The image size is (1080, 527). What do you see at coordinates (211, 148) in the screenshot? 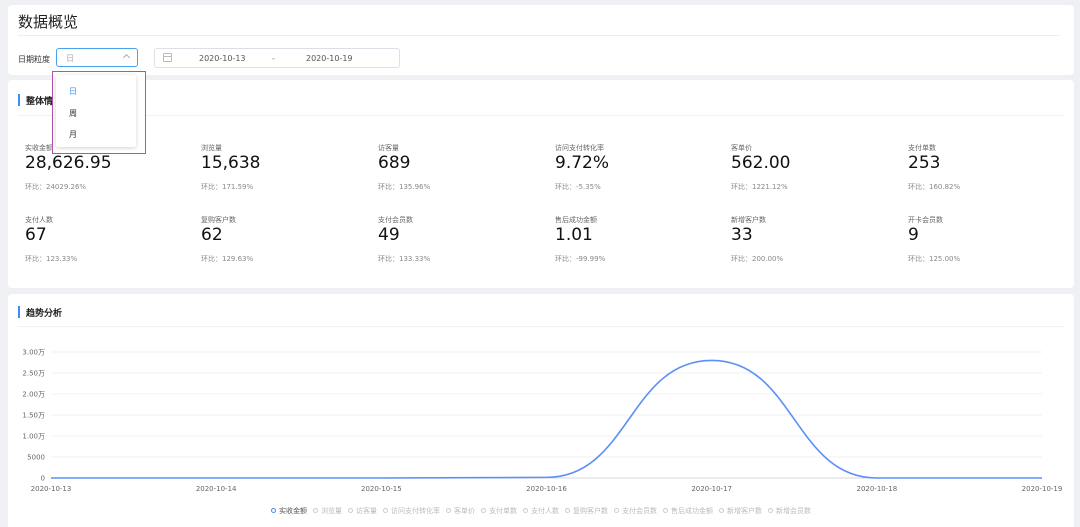
I see `metric-label: 浏览量` at bounding box center [211, 148].